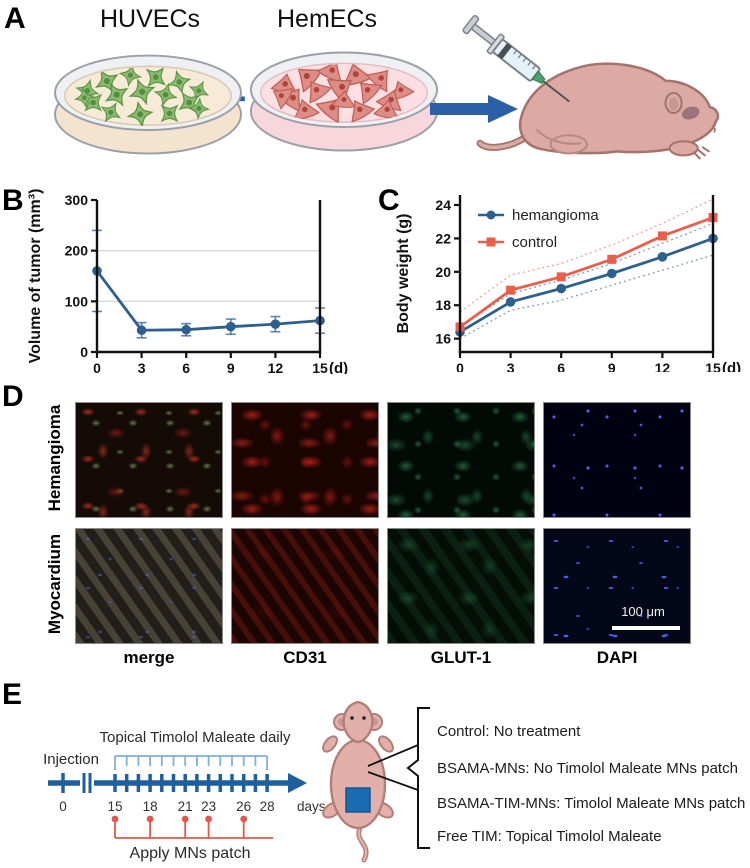 This screenshot has width=750, height=868. I want to click on dish1-title: HUVECs, so click(149, 19).